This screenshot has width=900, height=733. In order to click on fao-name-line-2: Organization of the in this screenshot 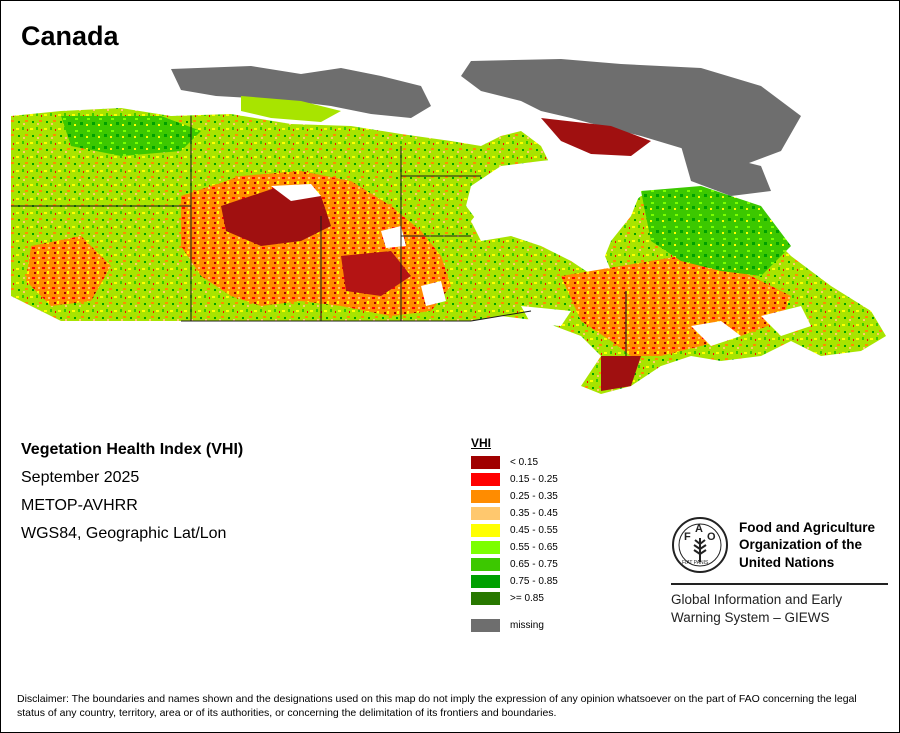, I will do `click(800, 545)`.